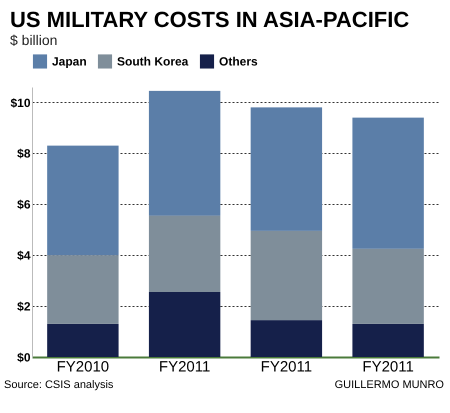 The height and width of the screenshot is (413, 450). Describe the element at coordinates (238, 61) in the screenshot. I see `legend-label: Others` at that location.